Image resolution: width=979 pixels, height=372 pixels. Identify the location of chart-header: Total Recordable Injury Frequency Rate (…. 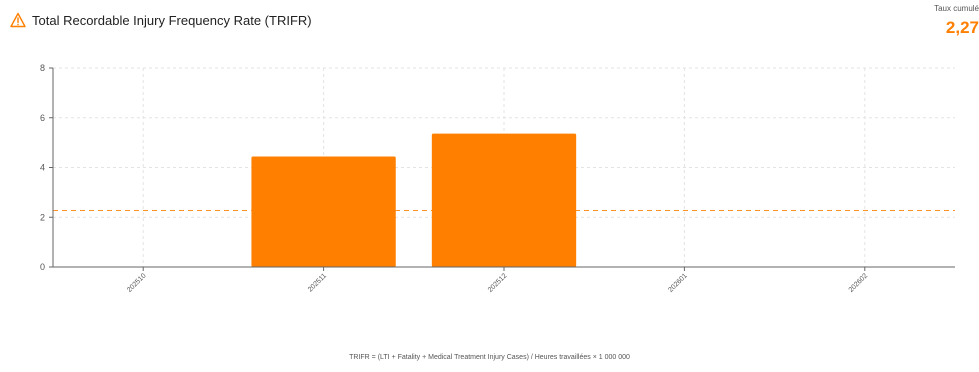
(161, 20).